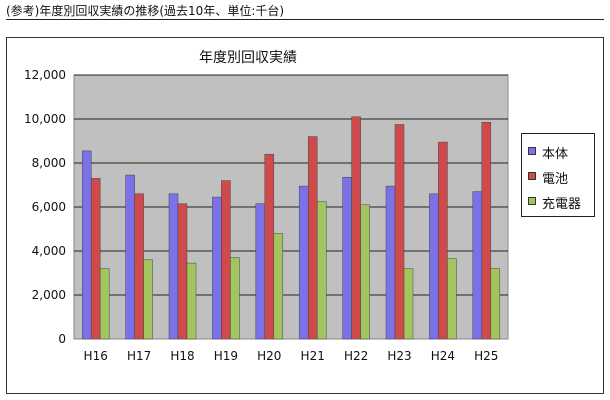  I want to click on y-tick-label: 10,000, so click(45, 119).